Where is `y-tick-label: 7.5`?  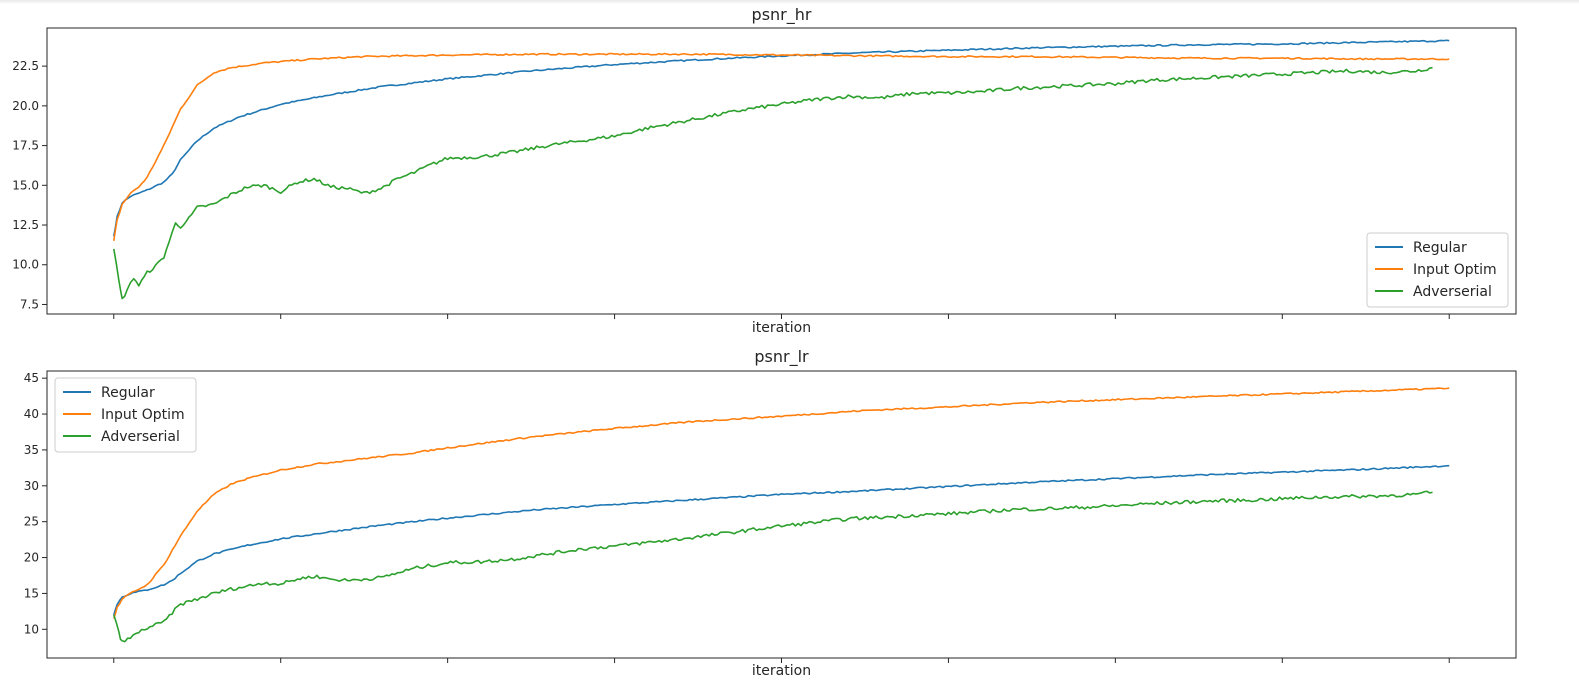
y-tick-label: 7.5 is located at coordinates (29, 304).